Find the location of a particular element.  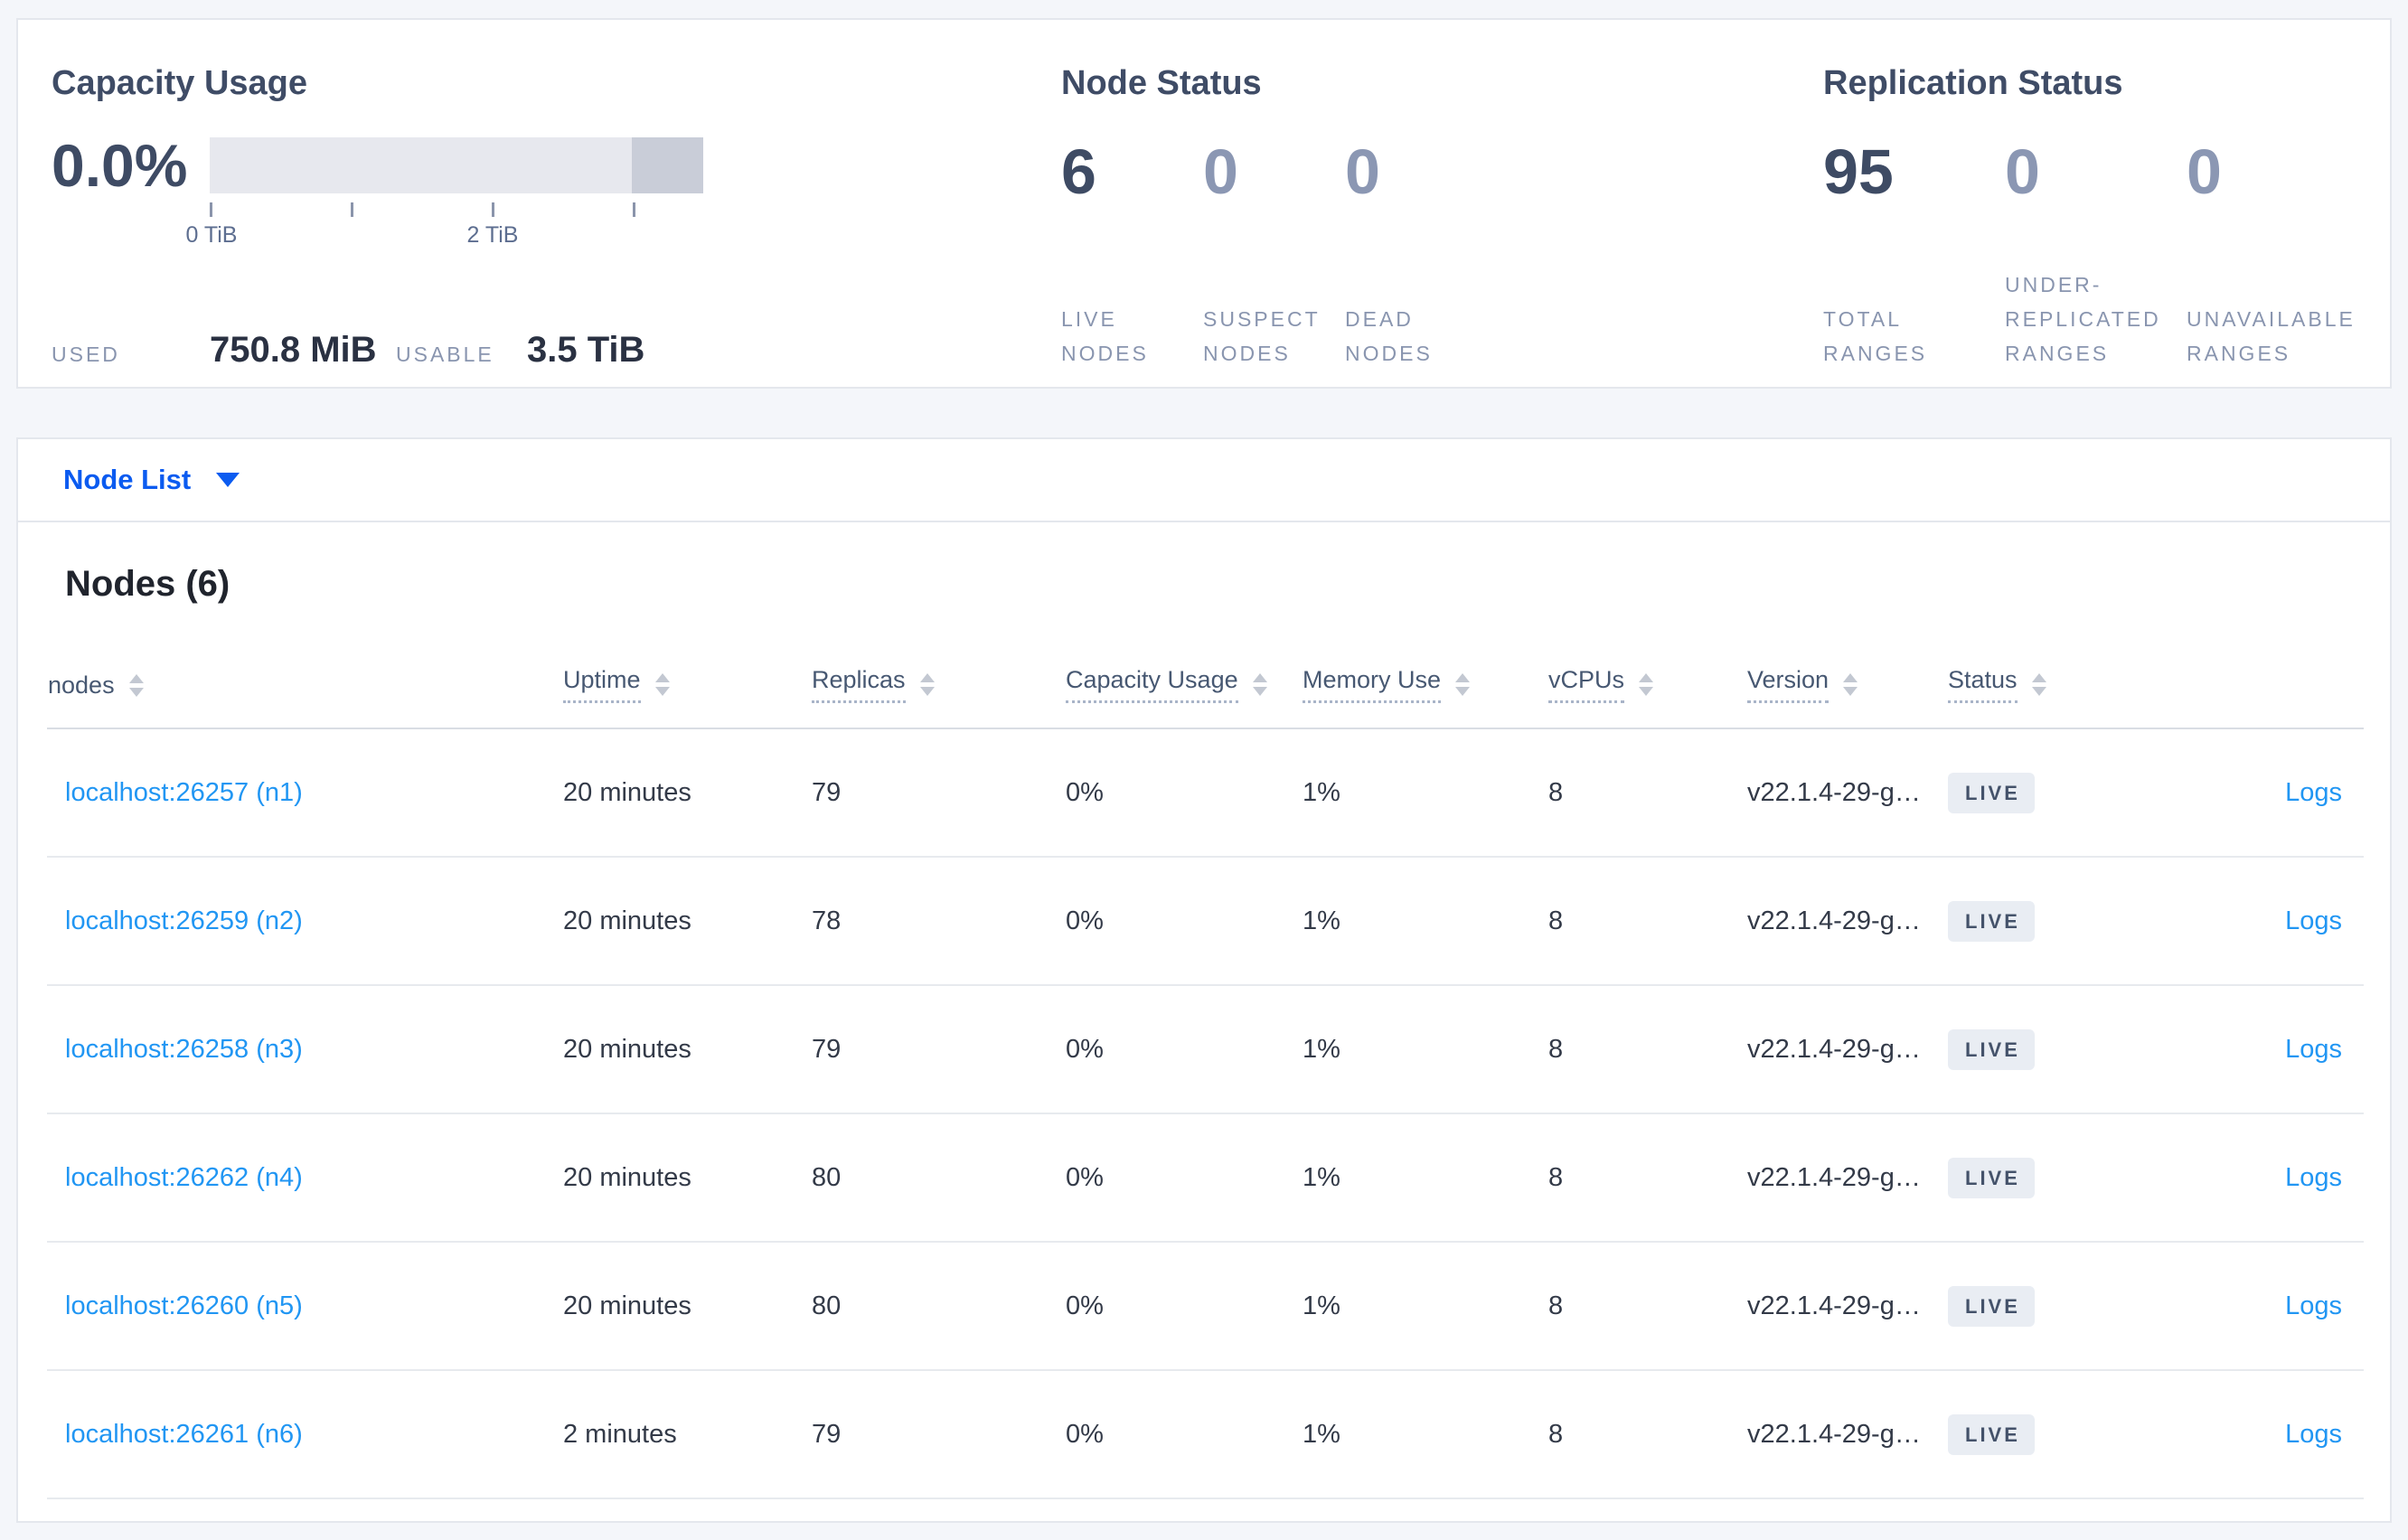

node-address-link: localhost:26261 (n6) is located at coordinates (184, 1434).